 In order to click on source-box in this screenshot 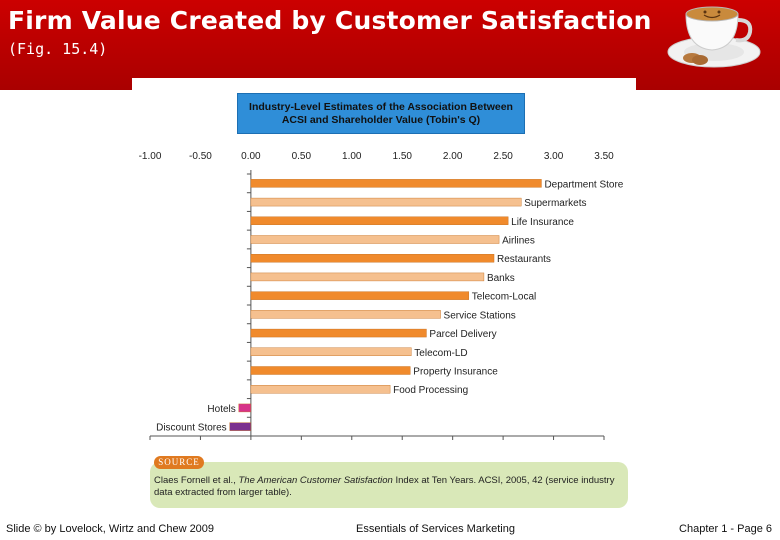, I will do `click(389, 485)`.